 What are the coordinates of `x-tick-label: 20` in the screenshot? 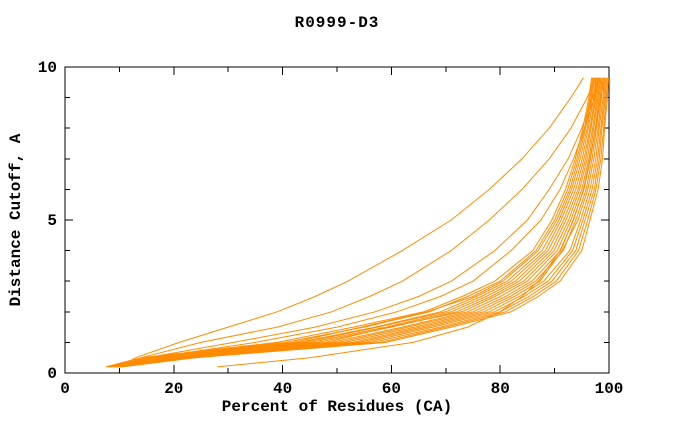 It's located at (173, 389).